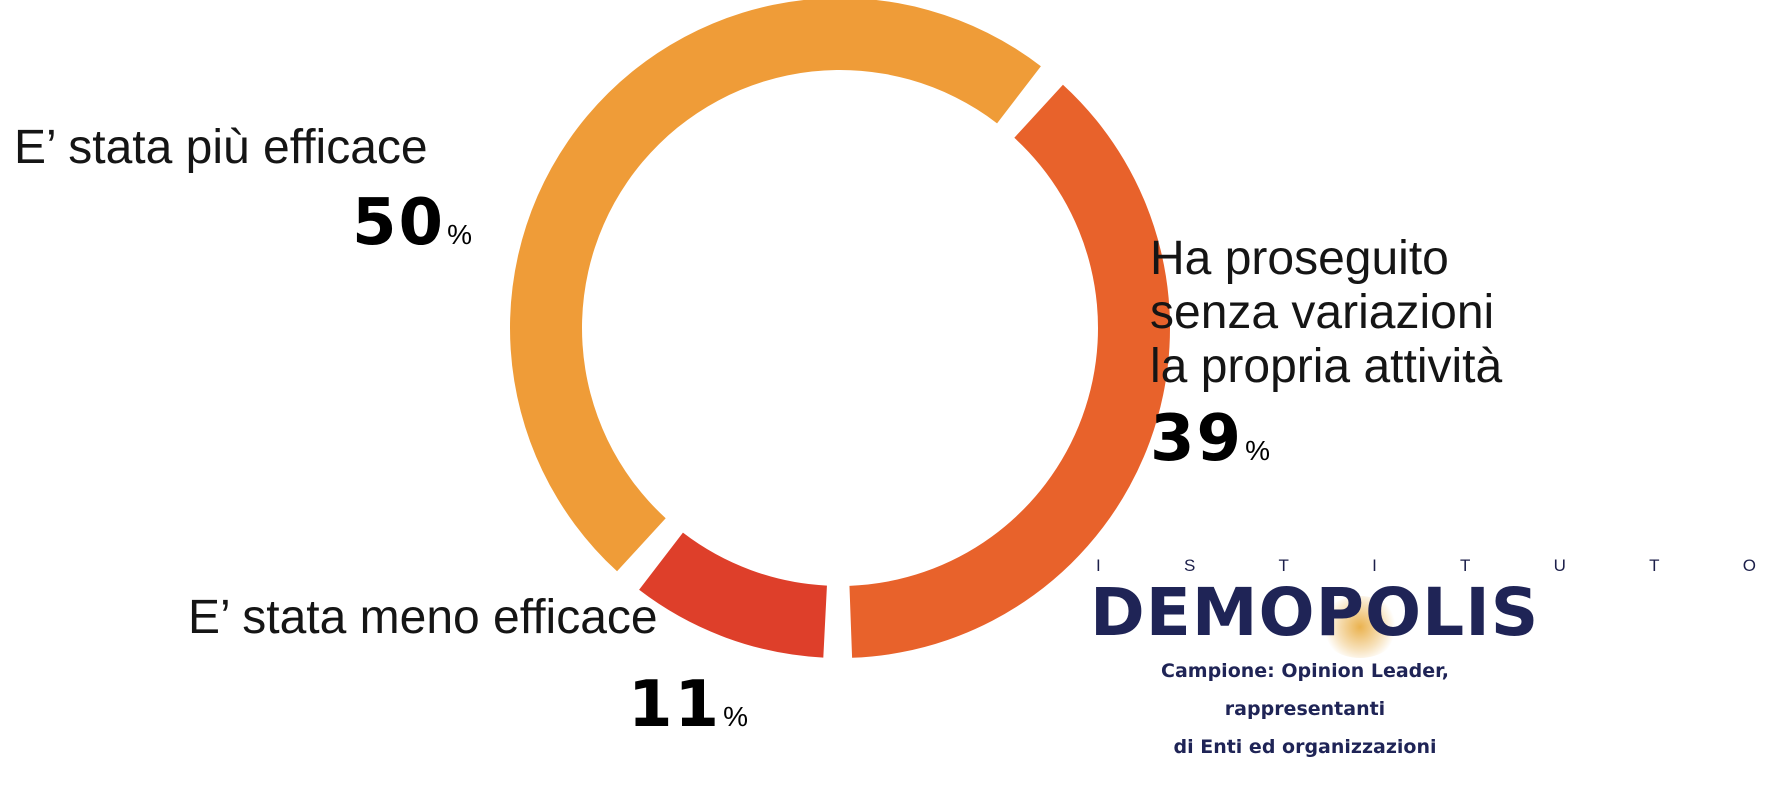  What do you see at coordinates (399, 223) in the screenshot?
I see `value-more-effective-number: 50` at bounding box center [399, 223].